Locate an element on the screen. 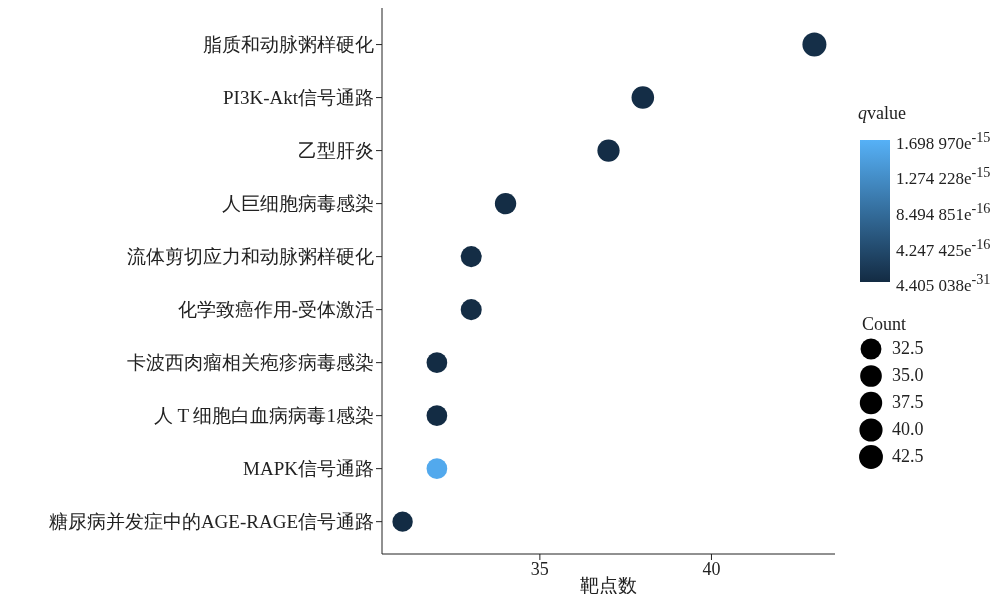  color-bar-label: 1.274 228e$^{-15}$ is located at coordinates (943, 177).